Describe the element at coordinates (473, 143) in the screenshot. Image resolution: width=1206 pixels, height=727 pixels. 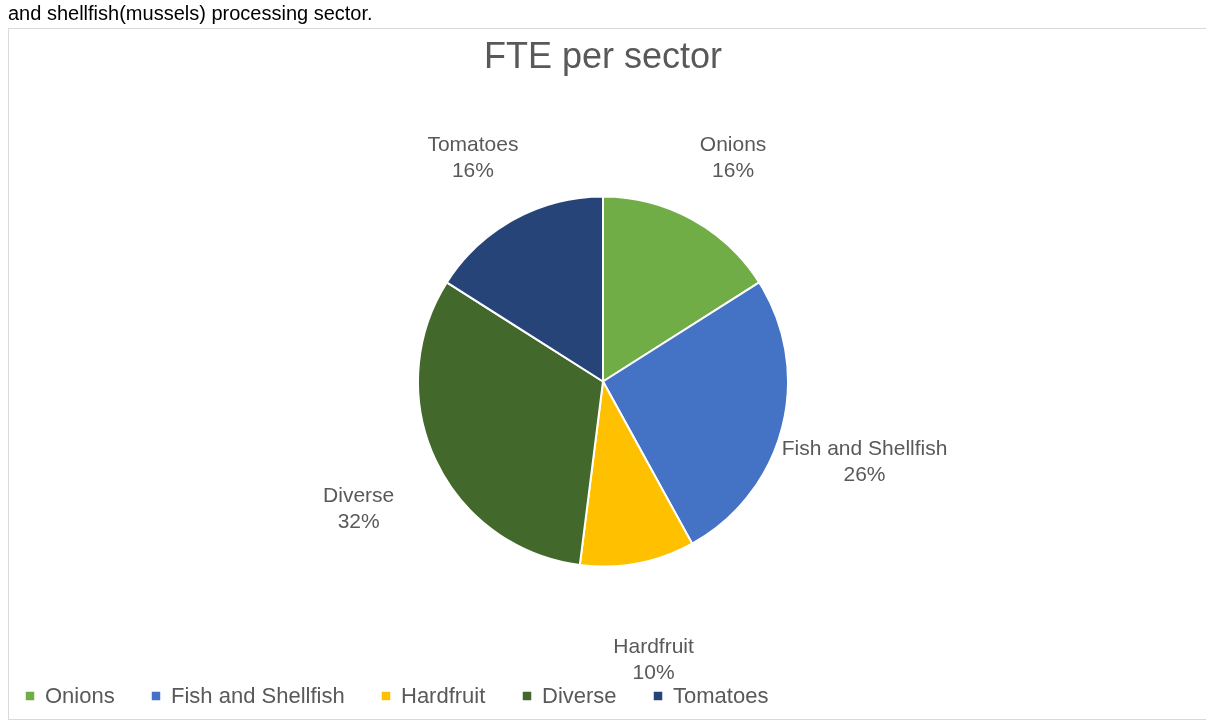
I see `slice-label: Tomatoes` at that location.